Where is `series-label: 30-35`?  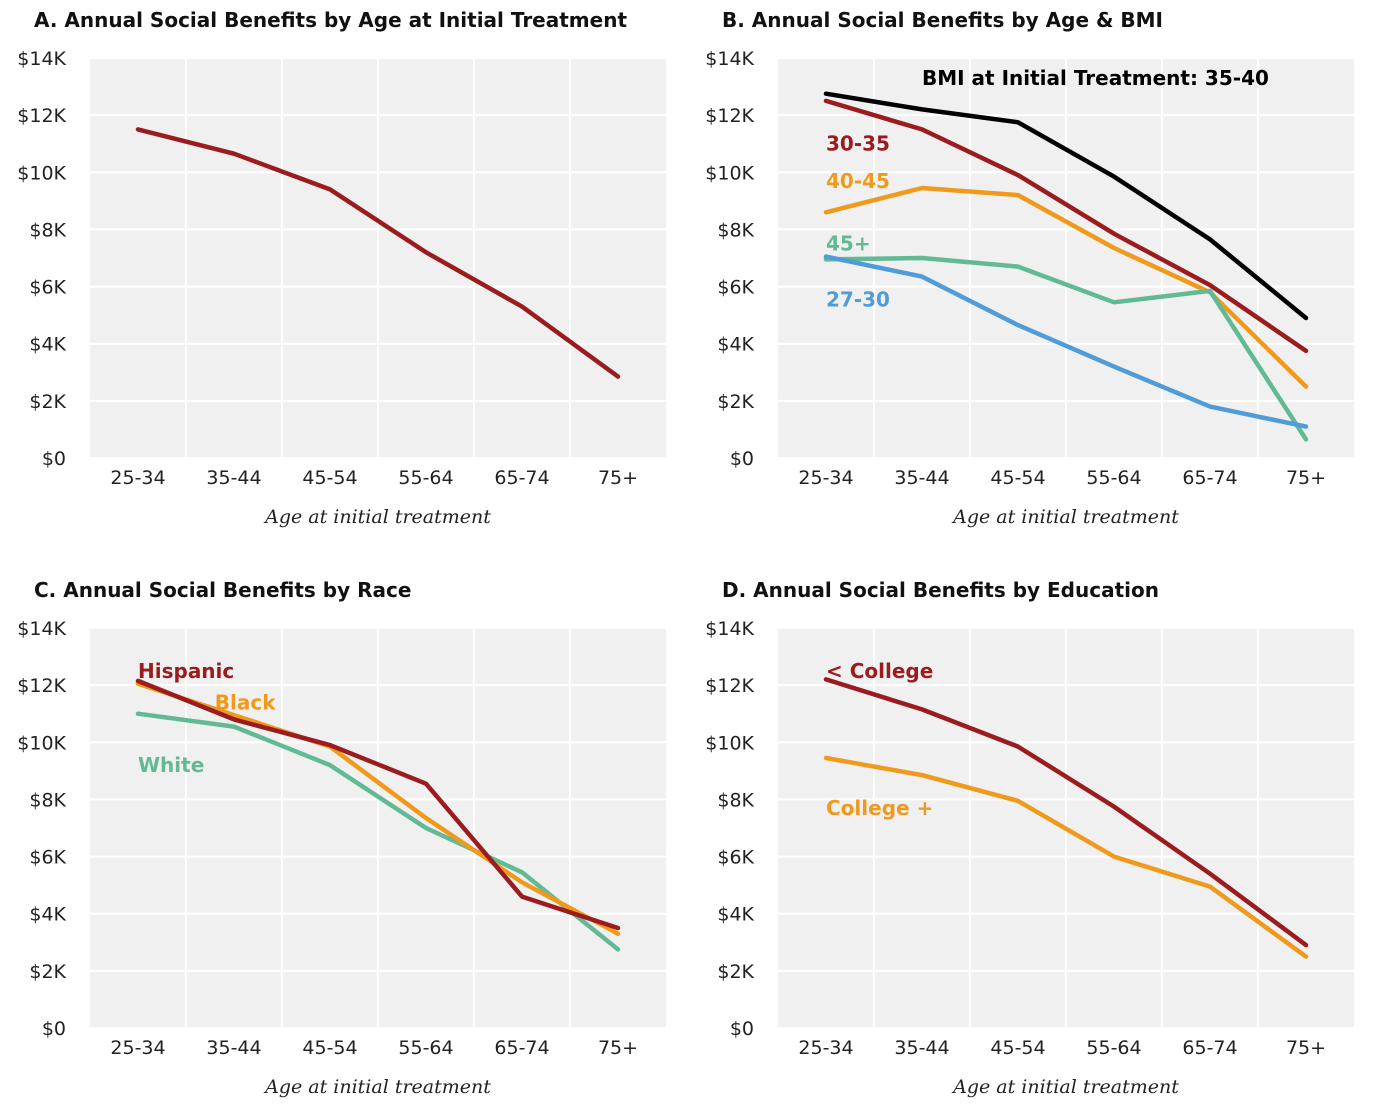
series-label: 30-35 is located at coordinates (858, 144).